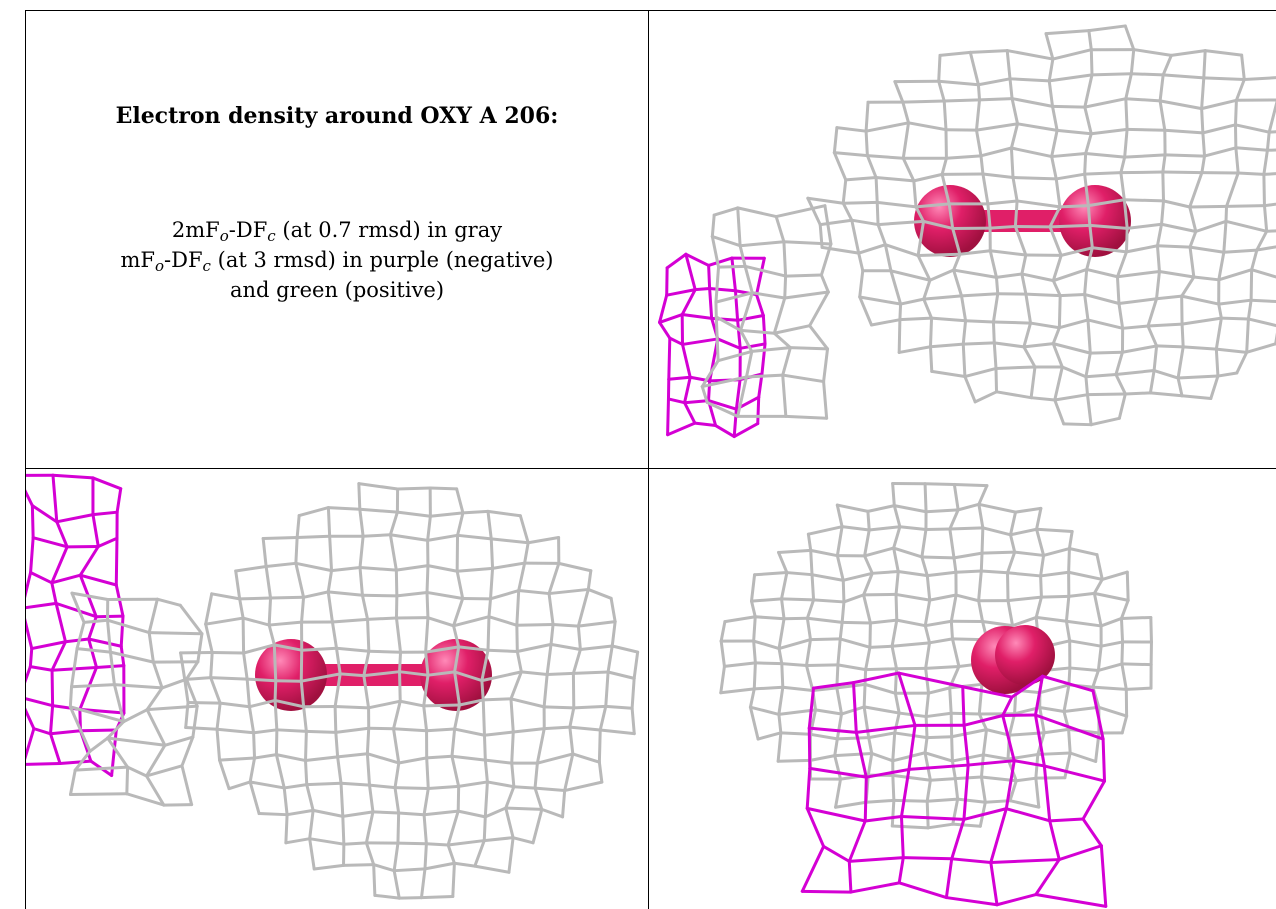 This screenshot has height=909, width=1276. What do you see at coordinates (650, 468) in the screenshot?
I see `table-rule-middle` at bounding box center [650, 468].